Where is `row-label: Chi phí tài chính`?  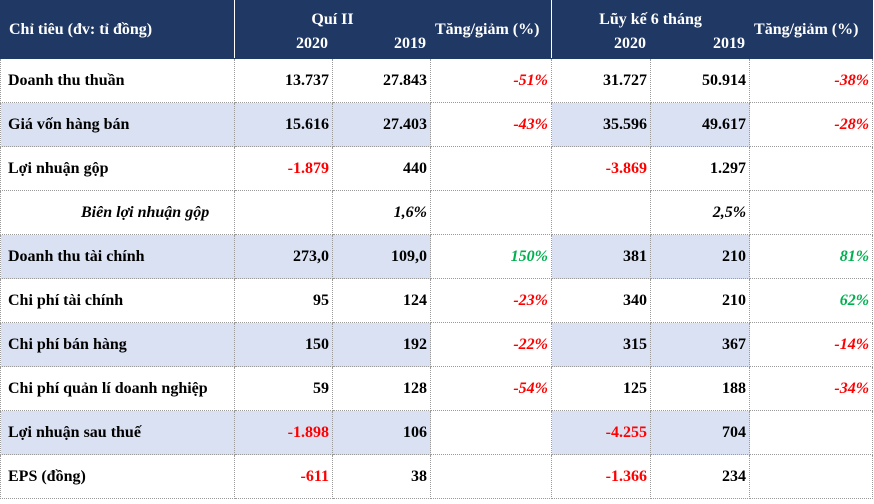
row-label: Chi phí tài chính is located at coordinates (117, 300).